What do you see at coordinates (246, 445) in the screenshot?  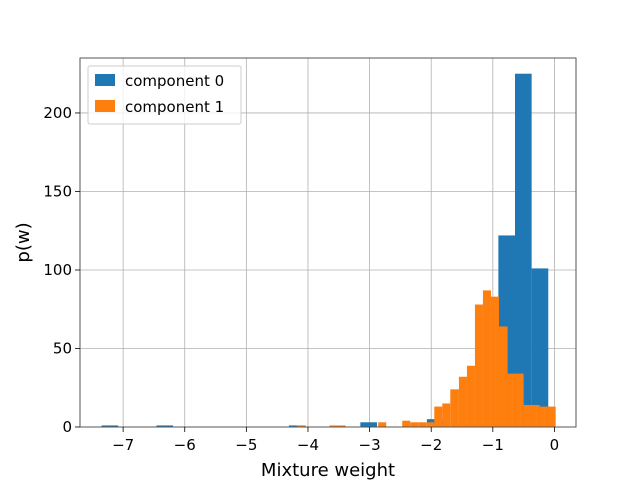 I see `x-tick-label: −5` at bounding box center [246, 445].